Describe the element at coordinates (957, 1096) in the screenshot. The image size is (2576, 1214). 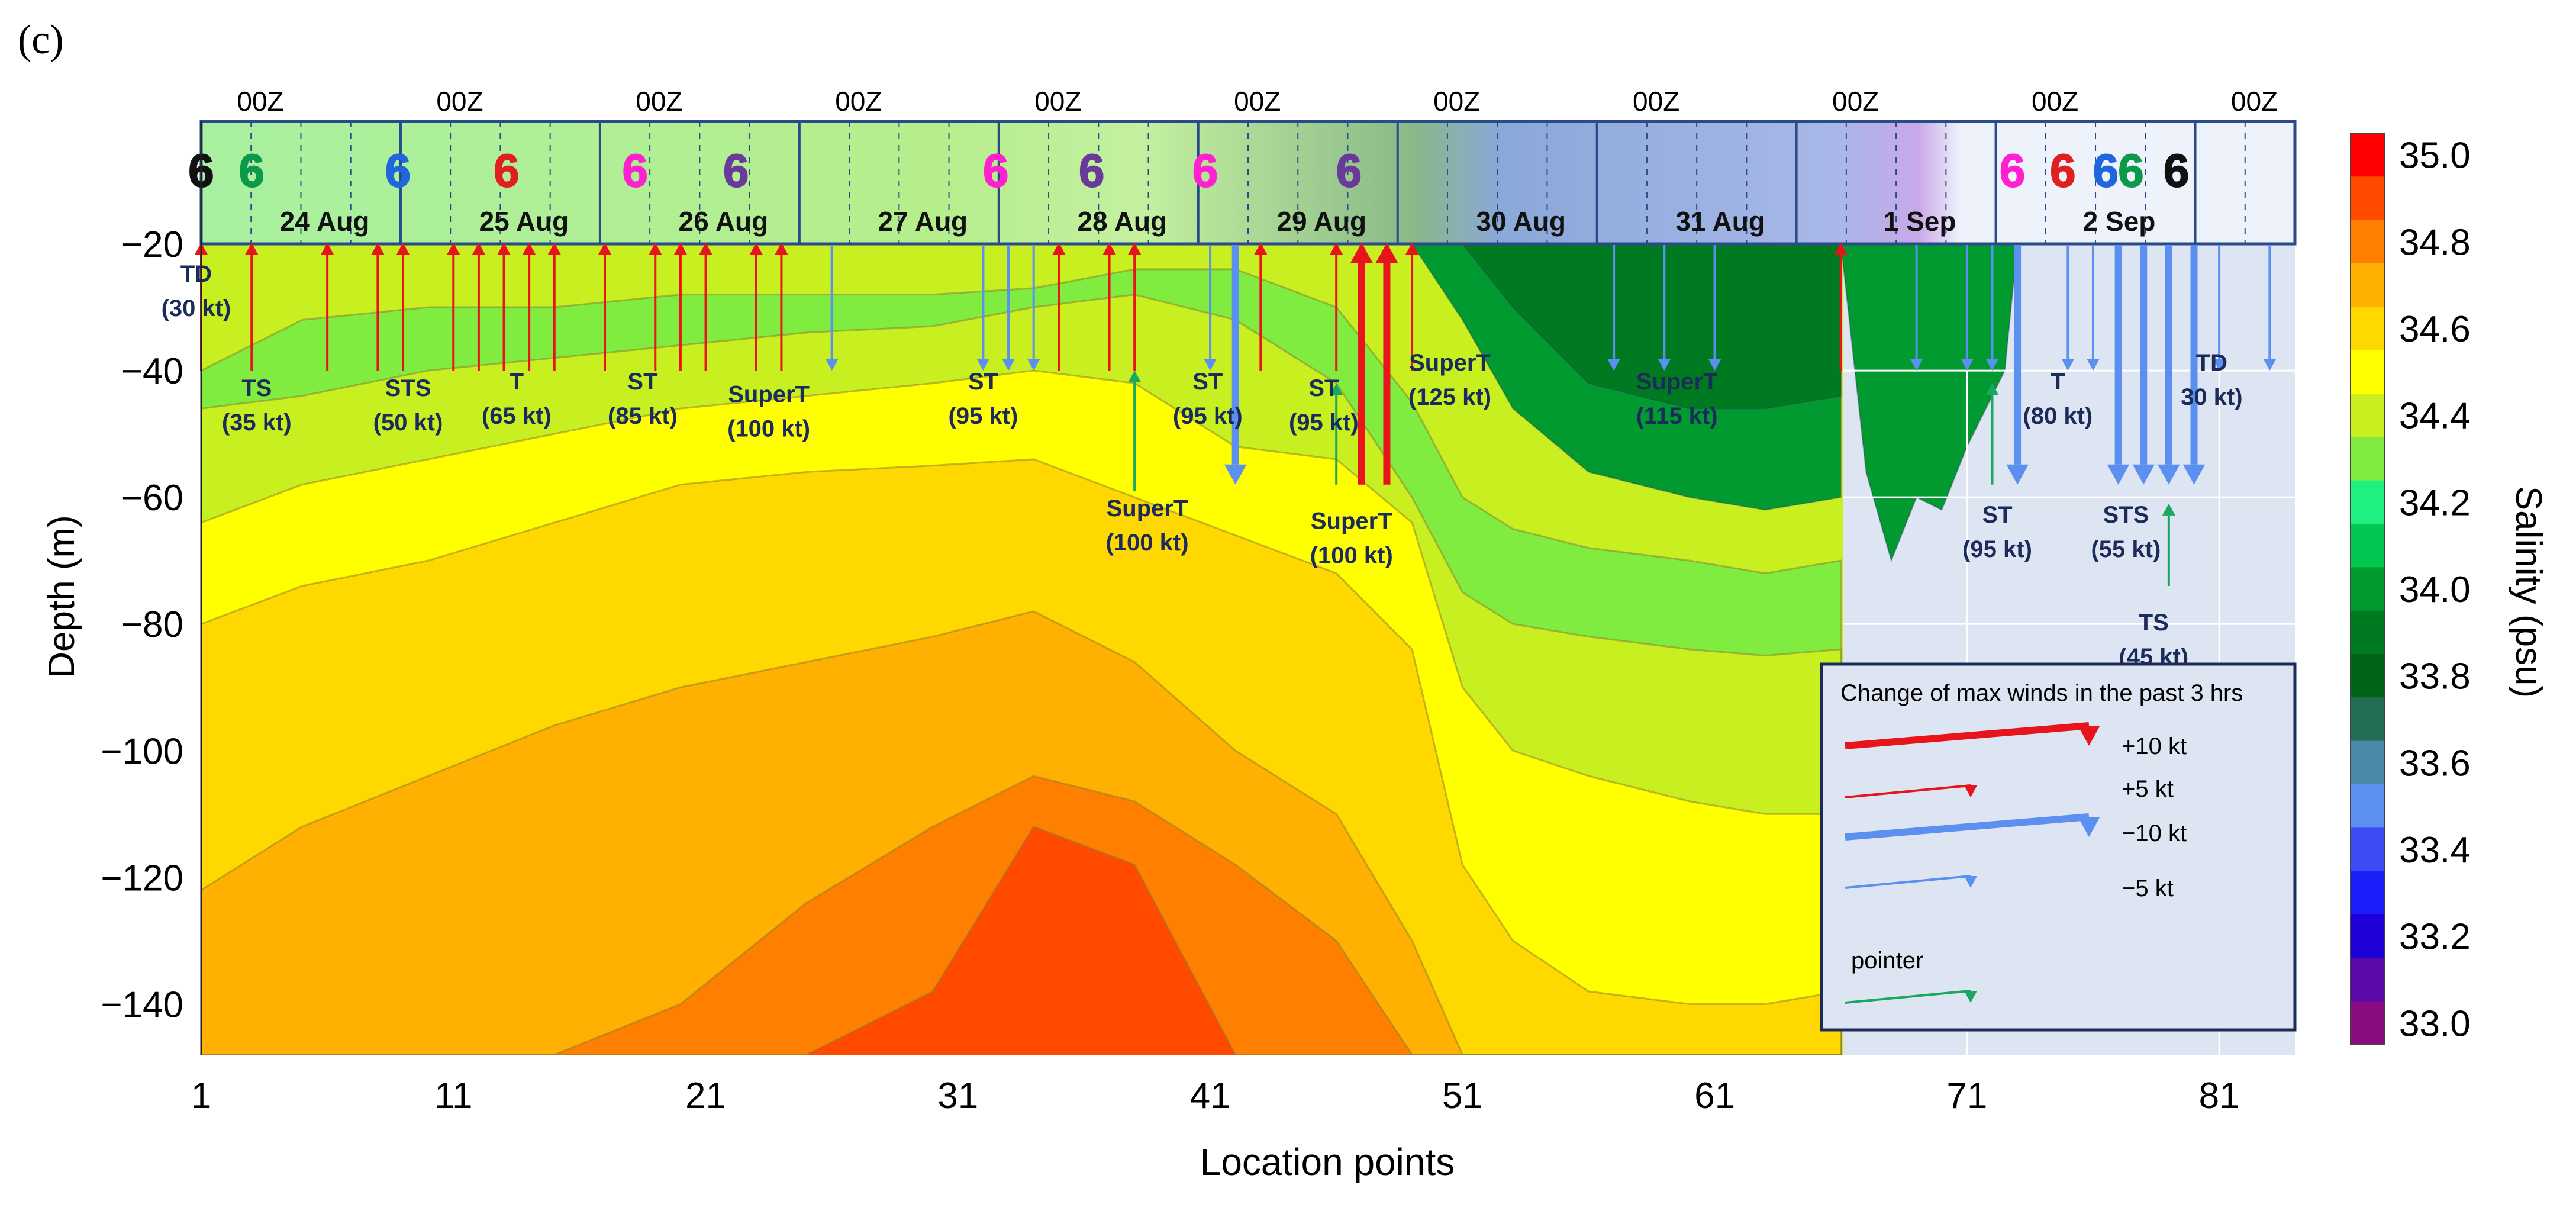
I see `x-tick-label: 31` at that location.